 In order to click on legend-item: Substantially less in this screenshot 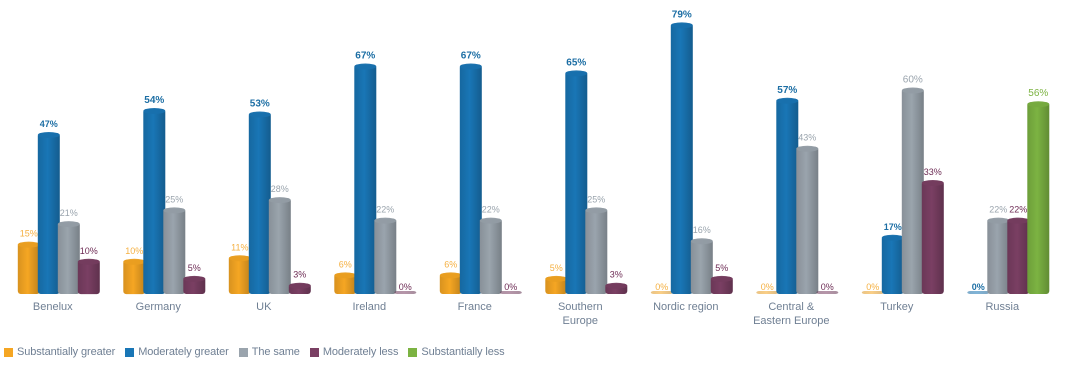, I will do `click(456, 352)`.